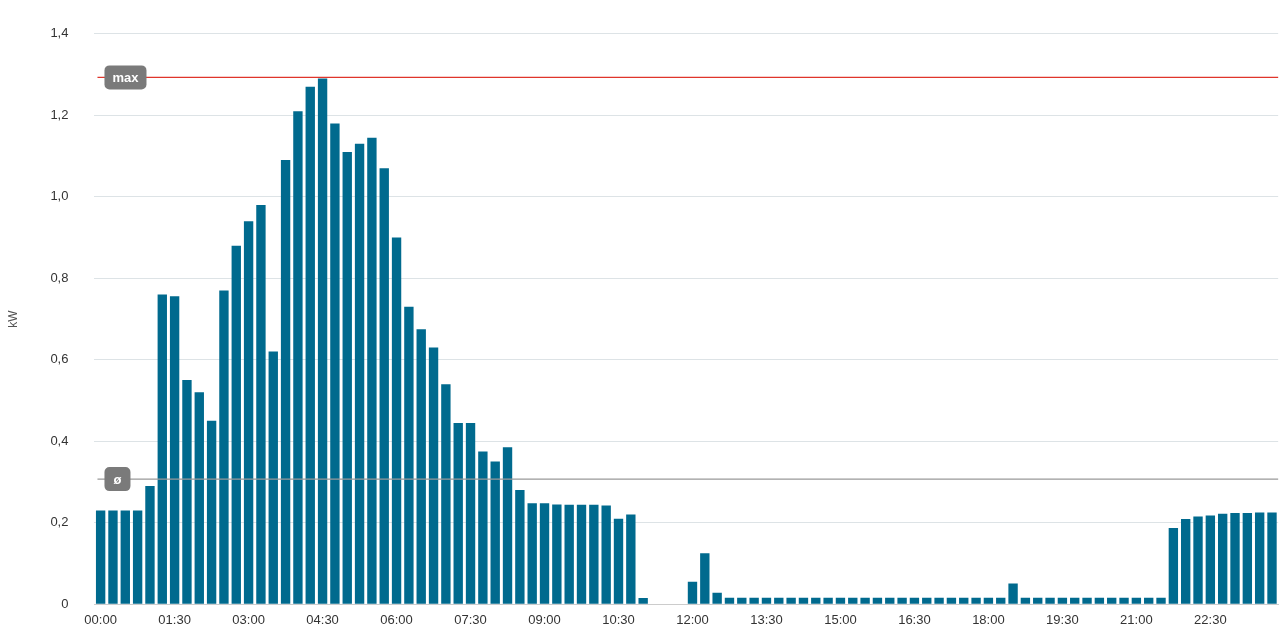 The width and height of the screenshot is (1280, 638). What do you see at coordinates (396, 619) in the screenshot?
I see `x-tick-label: 06:00` at bounding box center [396, 619].